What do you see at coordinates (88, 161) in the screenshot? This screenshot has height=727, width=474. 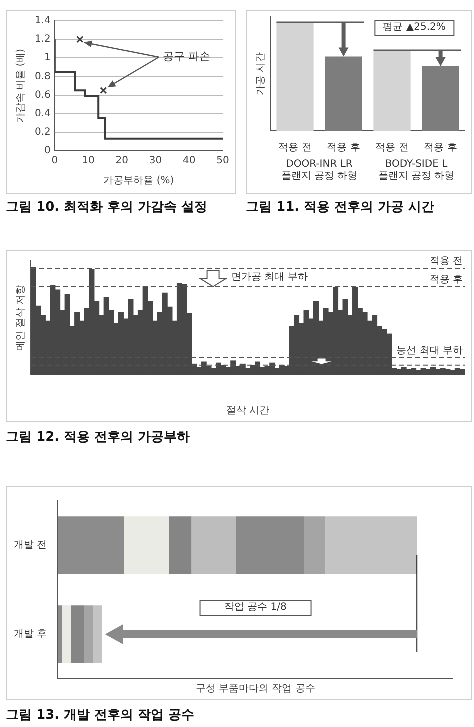 I see `x-tick-label: 10` at bounding box center [88, 161].